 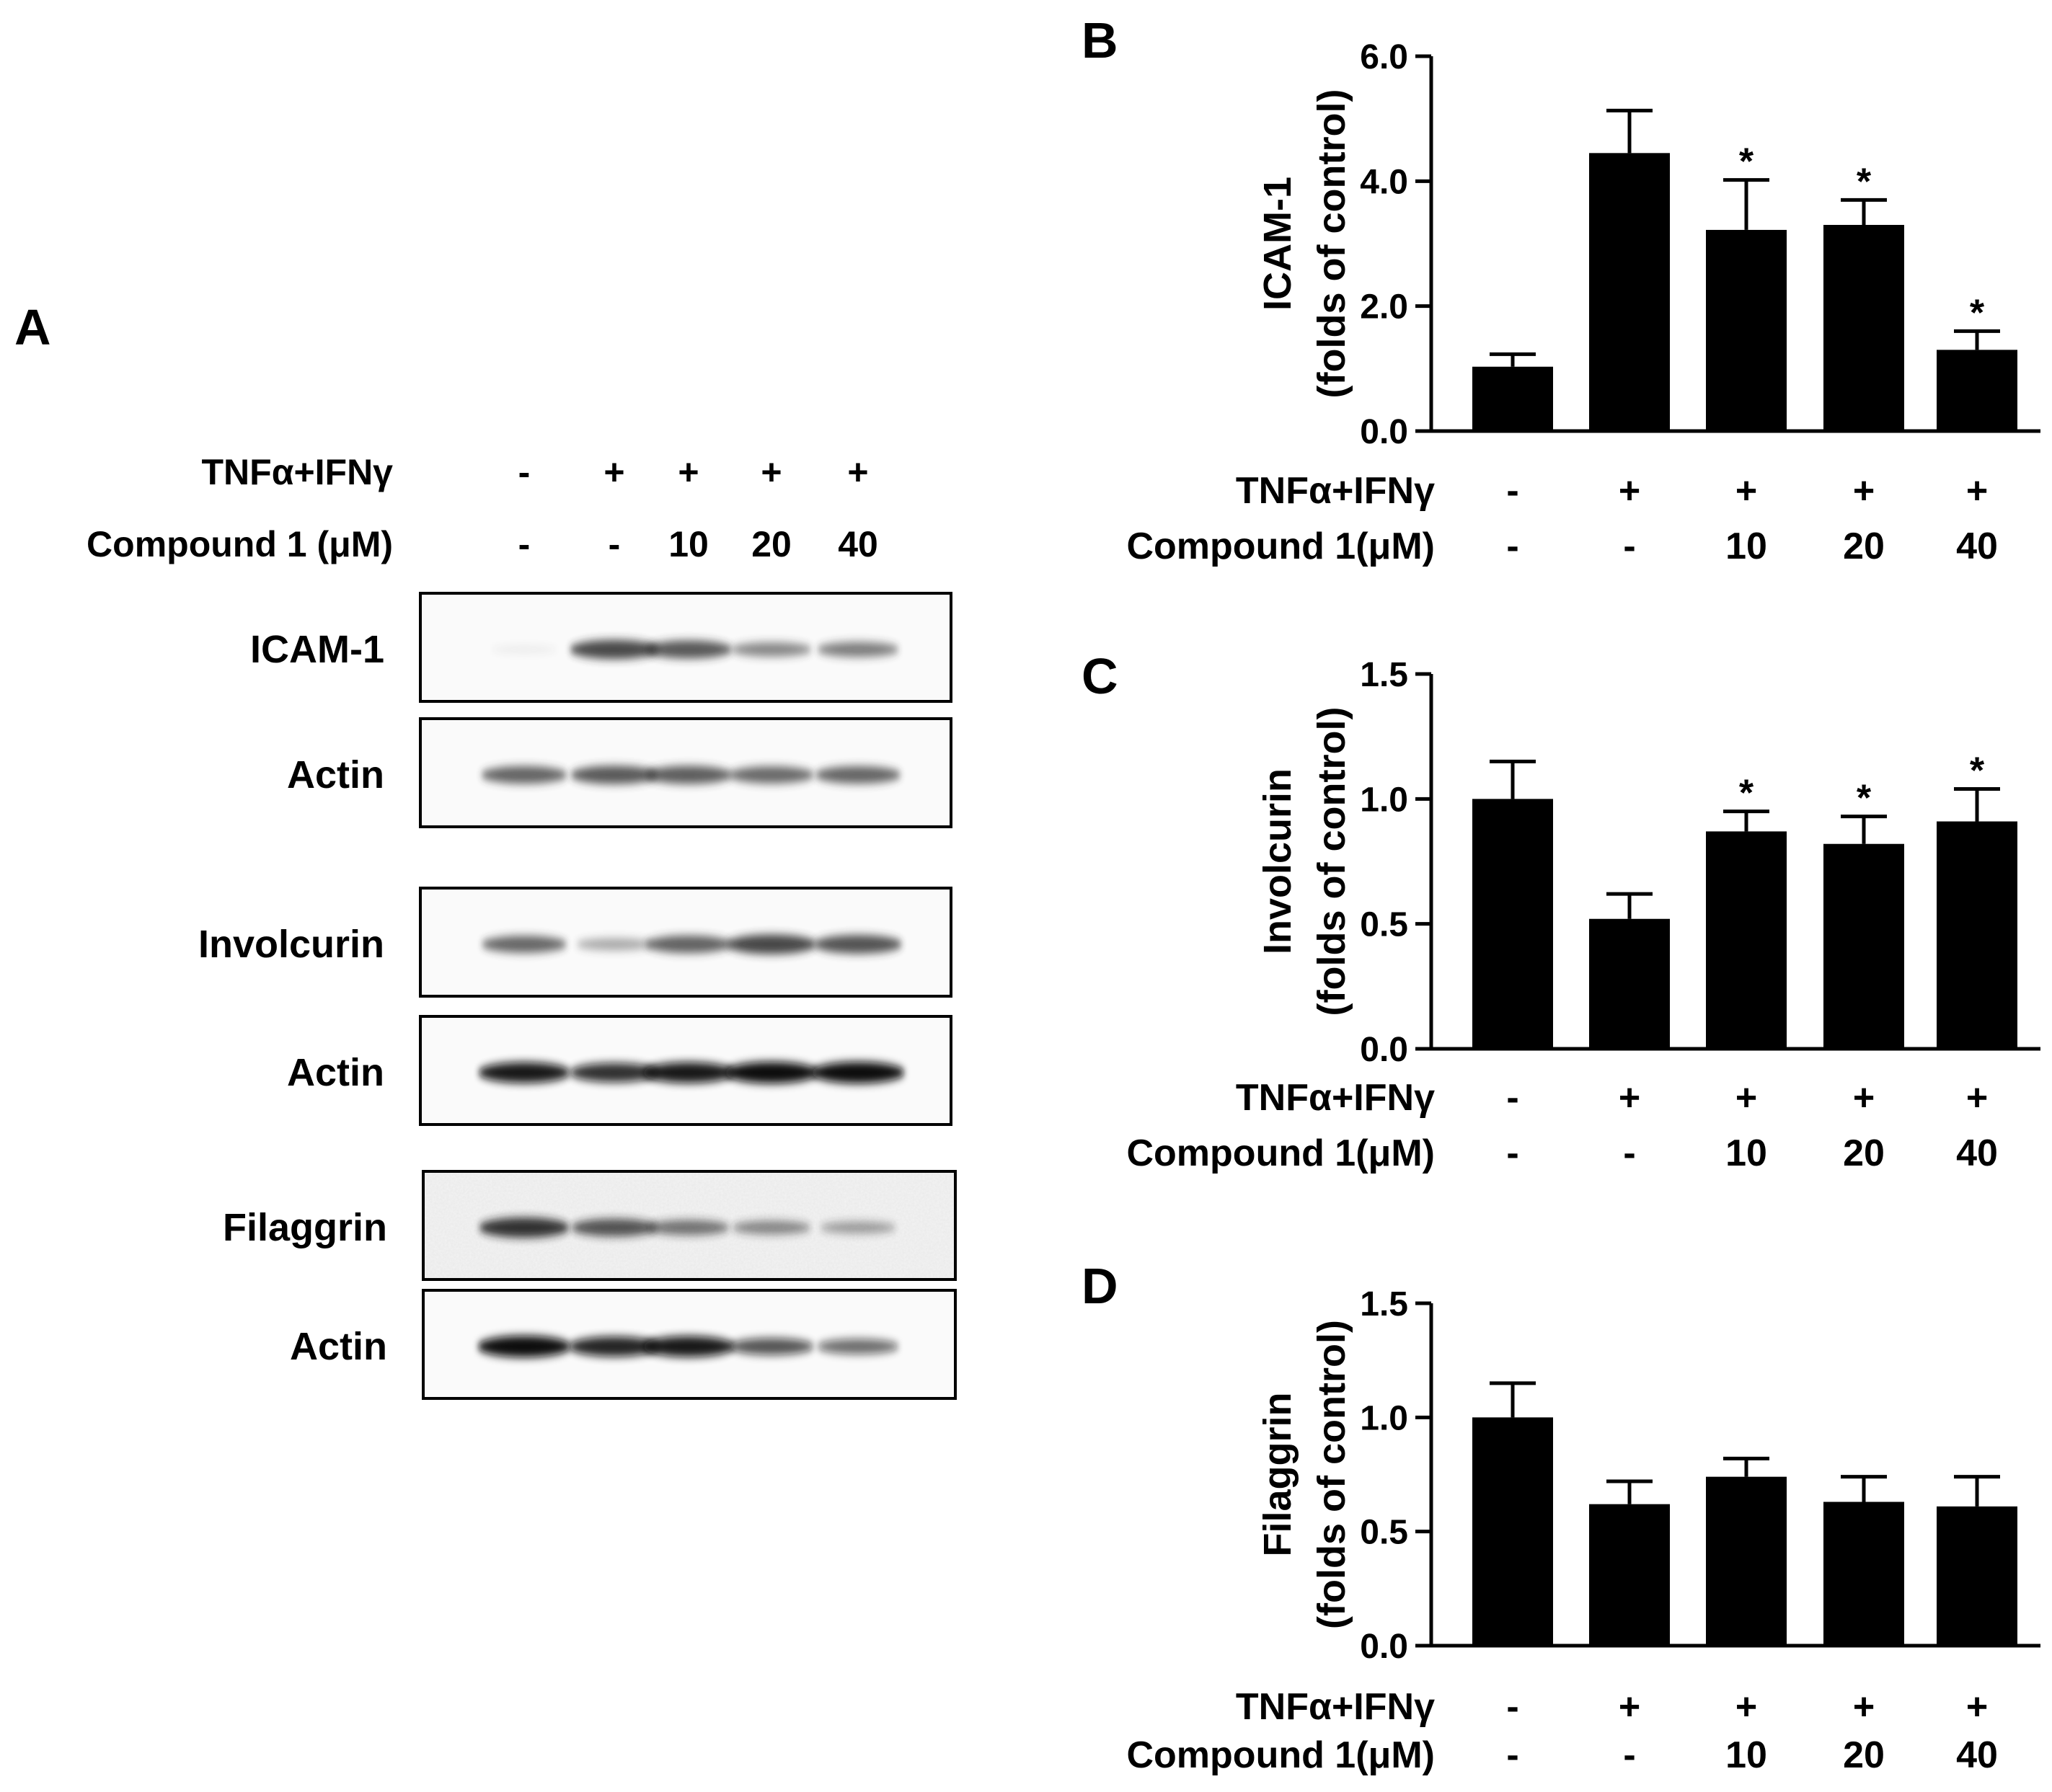 I want to click on panel-letter-c: C, so click(x=1100, y=676).